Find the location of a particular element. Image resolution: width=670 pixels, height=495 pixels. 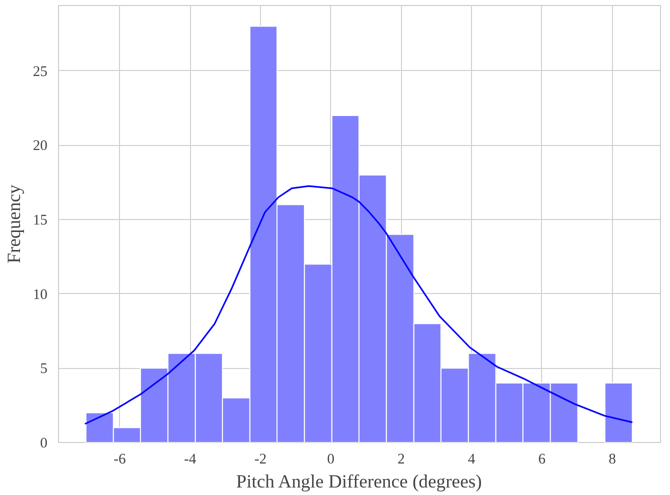

y-tick-label: 20 is located at coordinates (40, 146).